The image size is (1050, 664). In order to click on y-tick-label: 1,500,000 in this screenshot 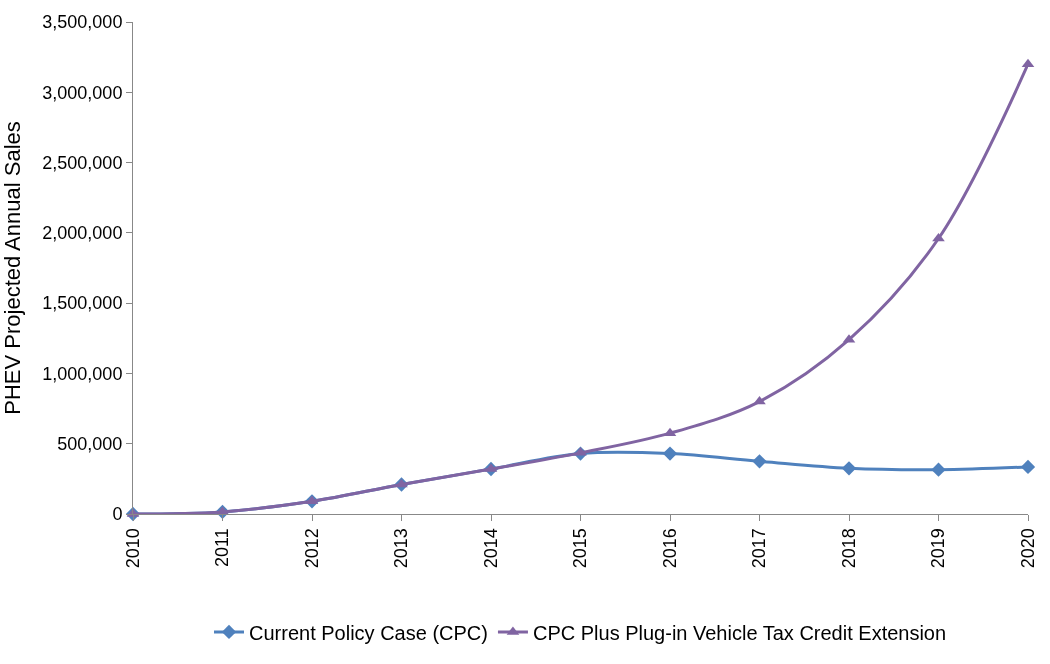, I will do `click(82, 303)`.